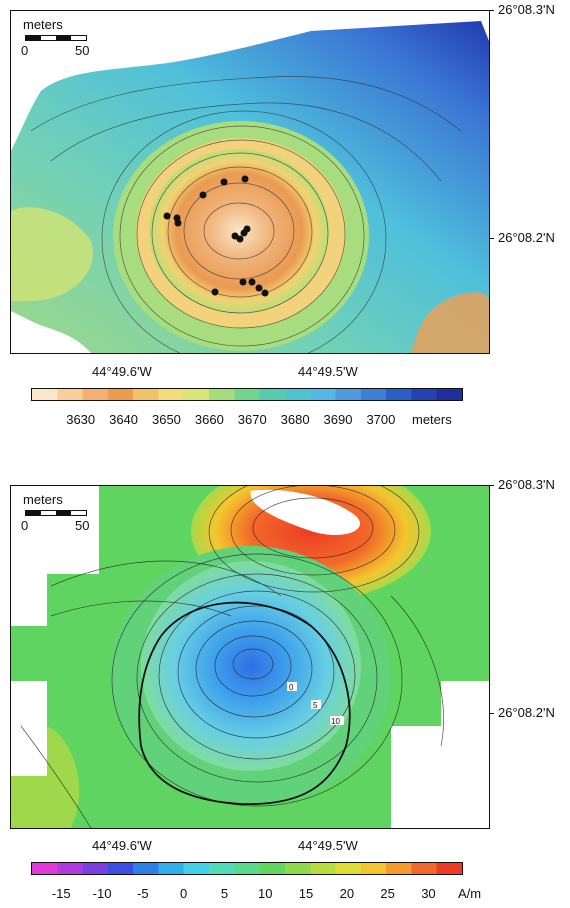  I want to click on depth-colorbar-tick: 3690, so click(338, 419).